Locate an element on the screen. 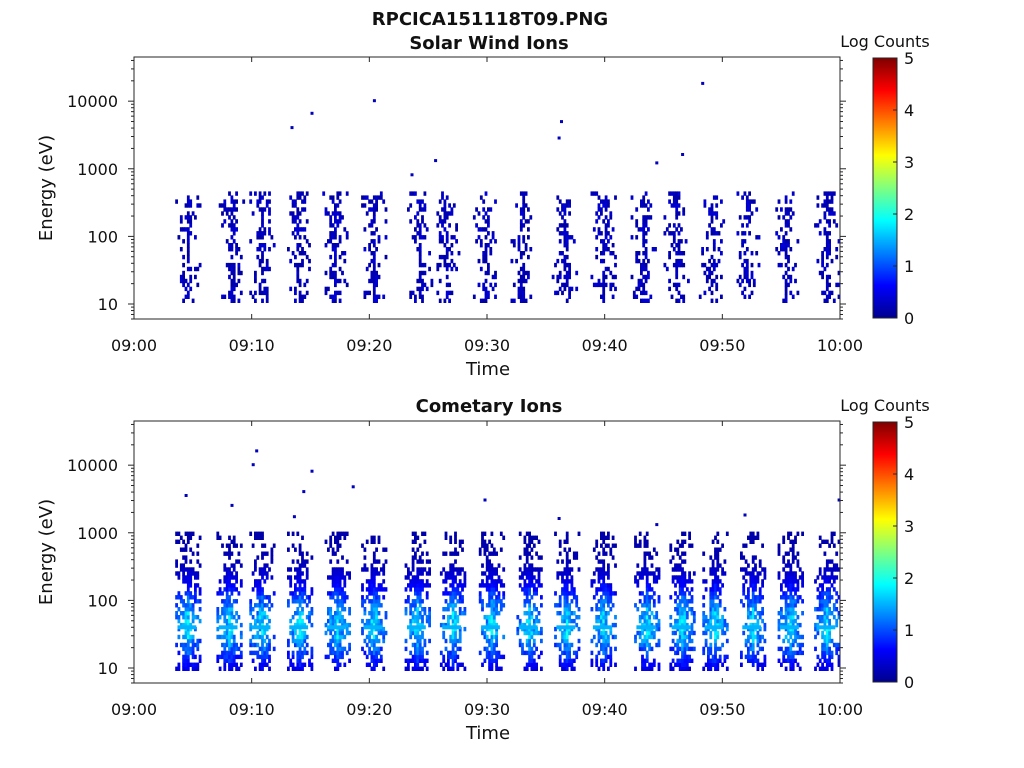 The height and width of the screenshot is (768, 1024). x-tick-label: 09:00 is located at coordinates (134, 709).